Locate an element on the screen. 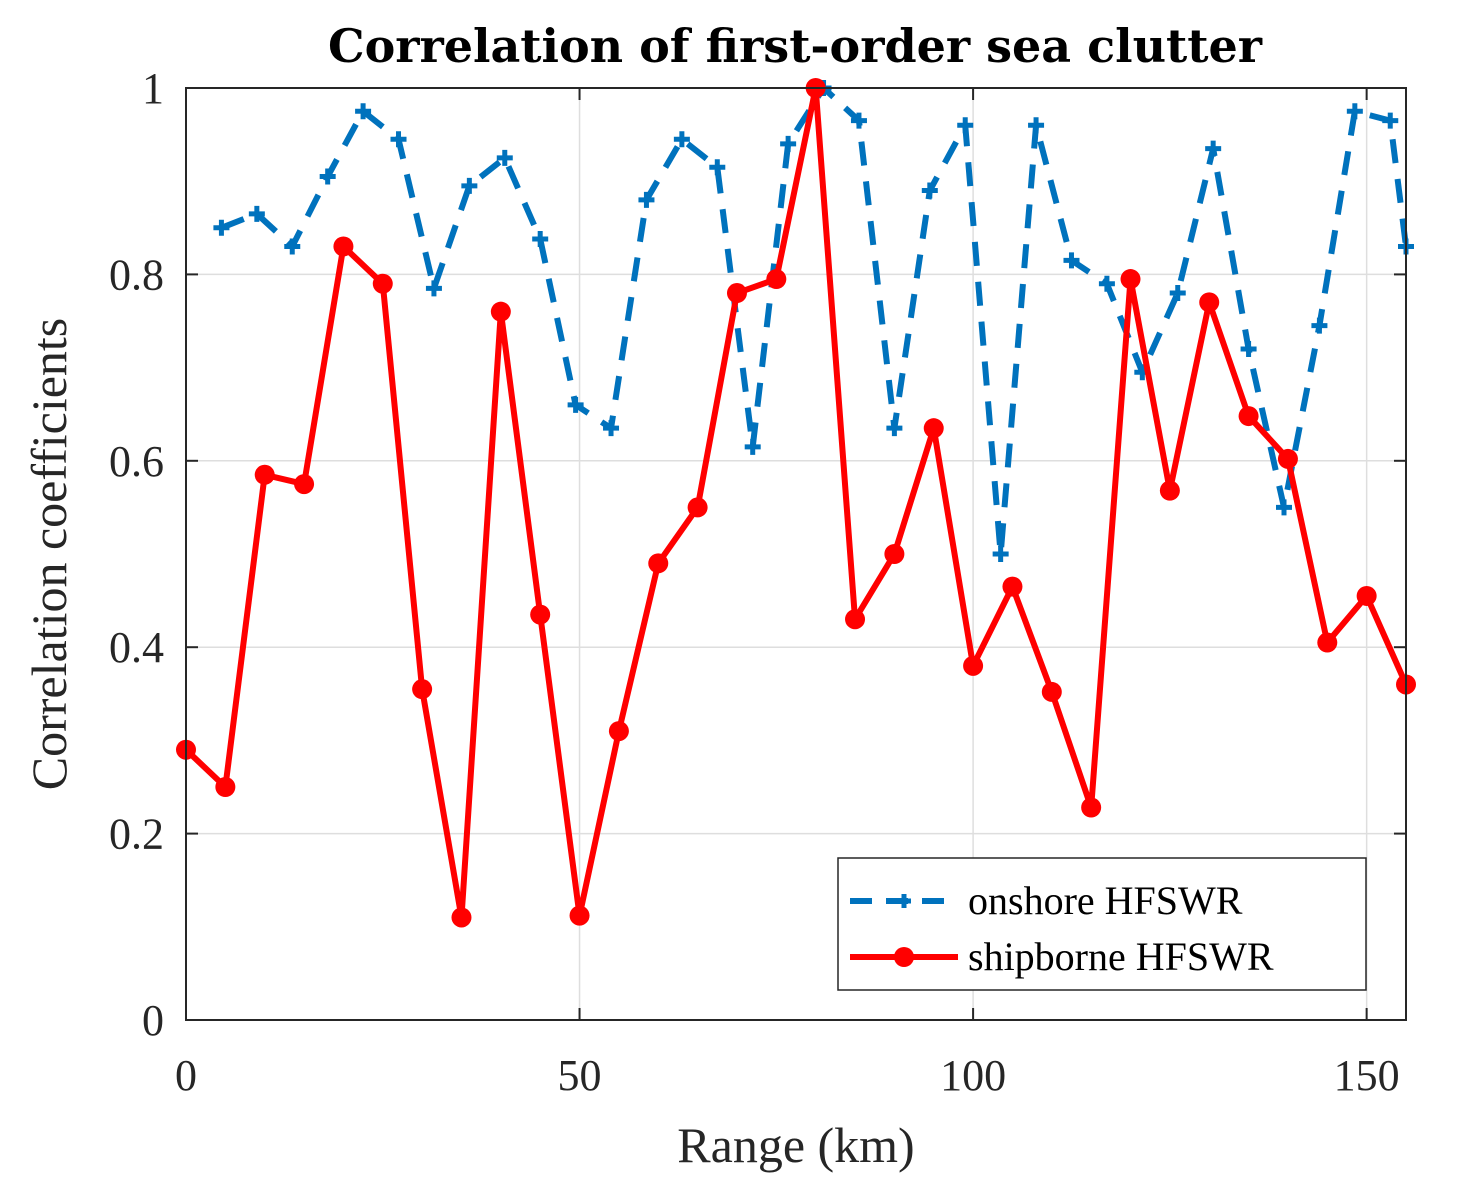 This screenshot has height=1202, width=1461. chart-title: Correlation of first-order sea clutter is located at coordinates (795, 46).